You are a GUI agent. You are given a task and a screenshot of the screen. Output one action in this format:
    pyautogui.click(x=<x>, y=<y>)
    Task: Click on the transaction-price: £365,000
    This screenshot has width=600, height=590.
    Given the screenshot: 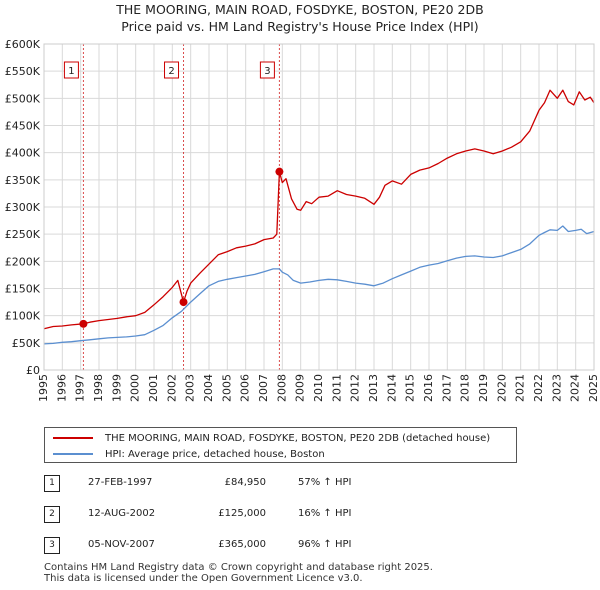 What is the action you would take?
    pyautogui.click(x=242, y=544)
    